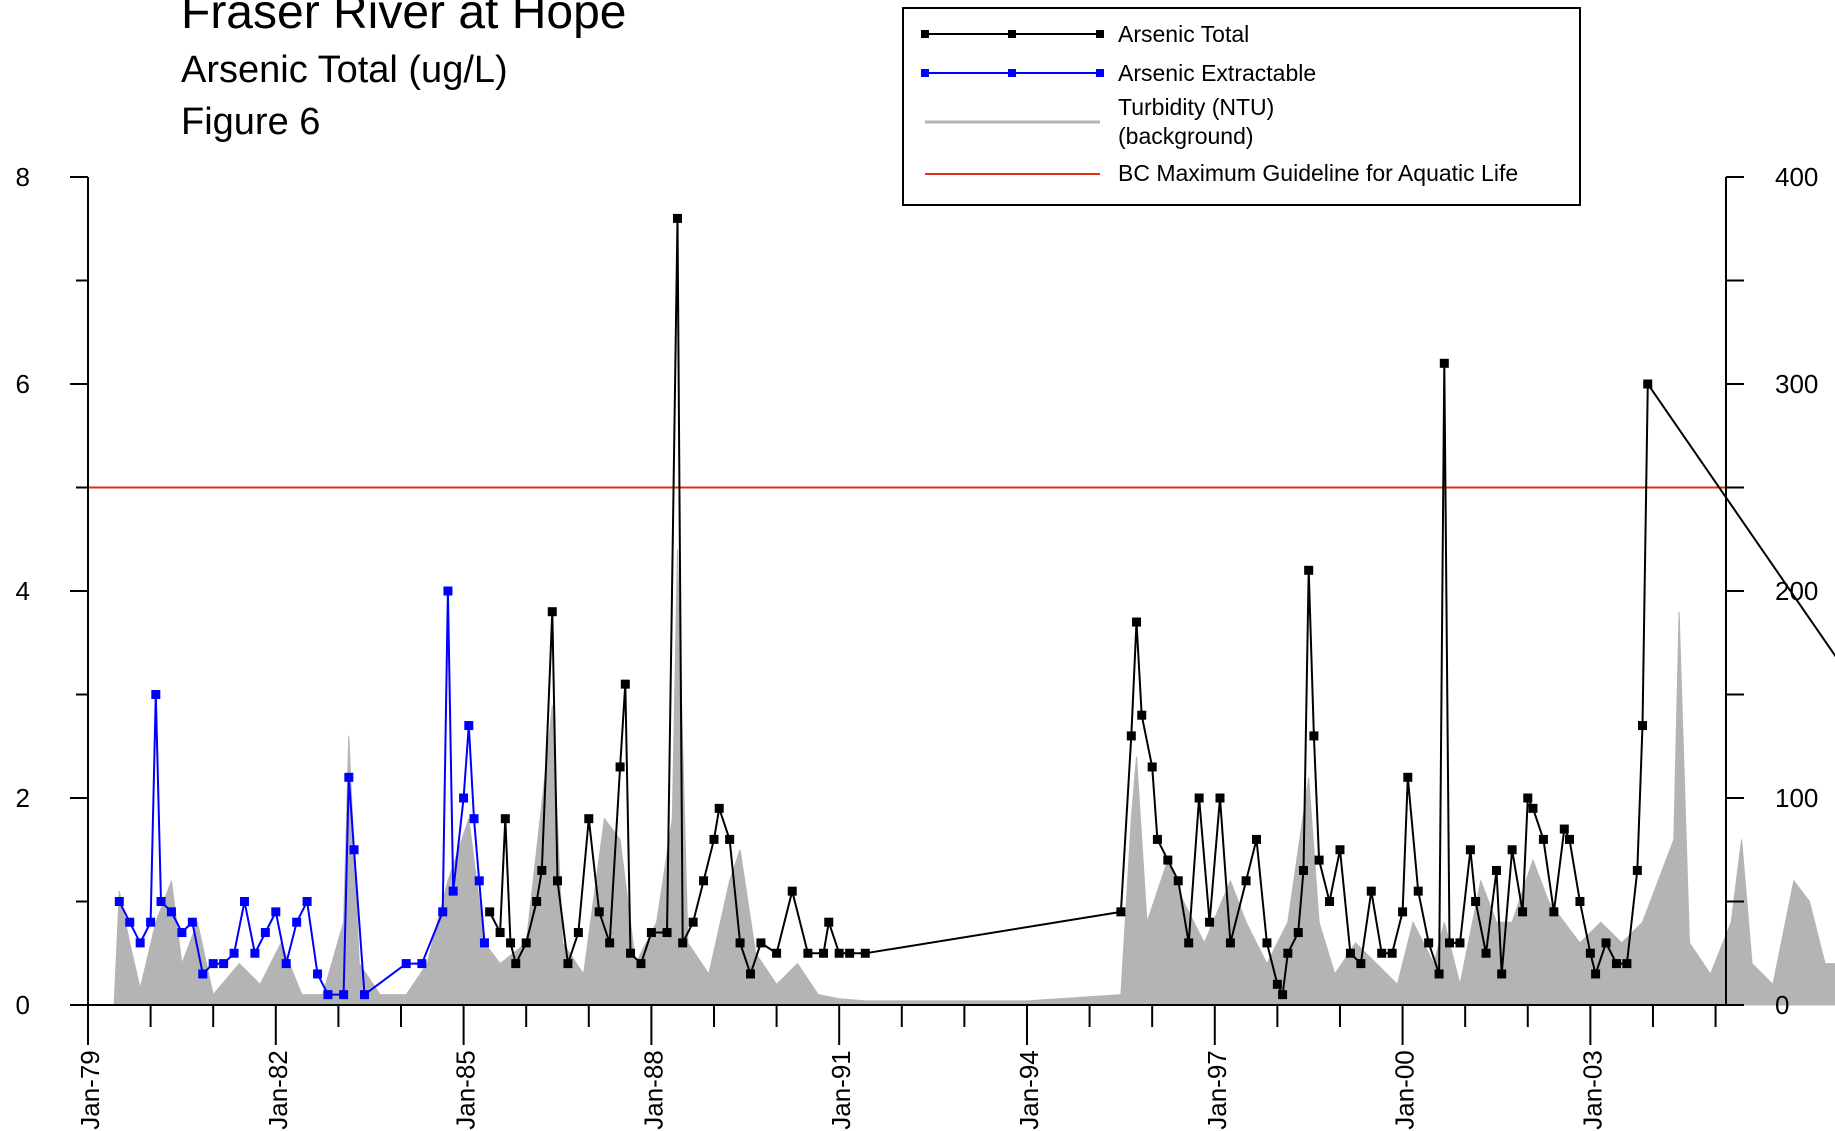 The image size is (1835, 1131). What do you see at coordinates (1196, 107) in the screenshot?
I see `legend-label: Turbidity (NTU)` at bounding box center [1196, 107].